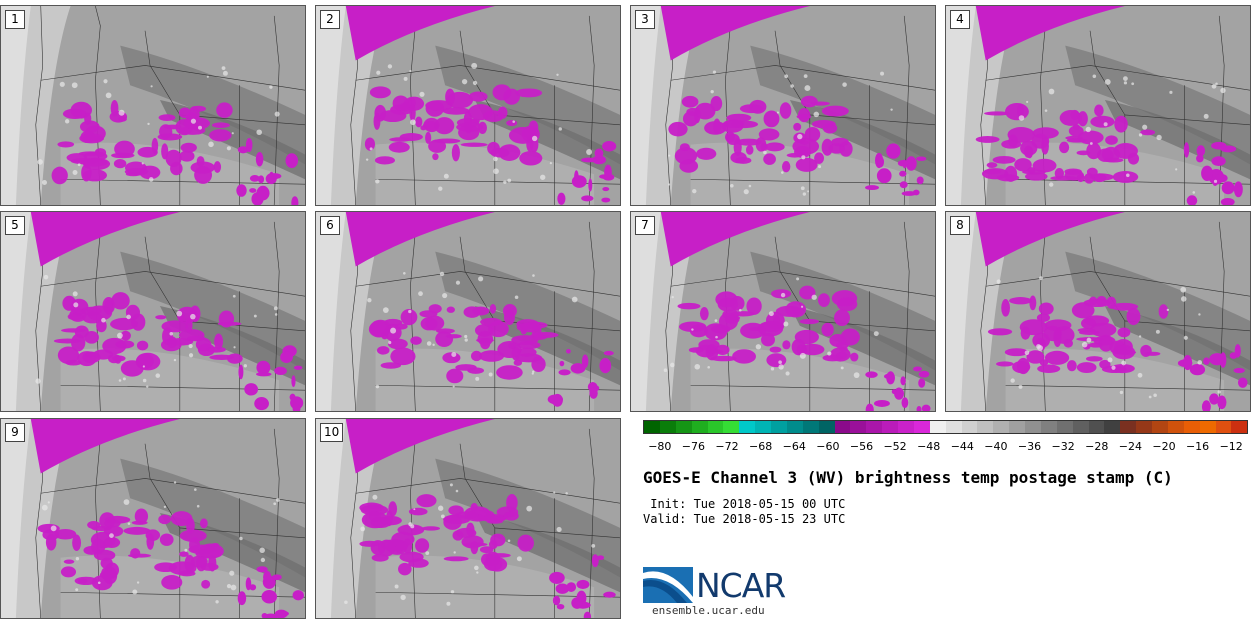 The height and width of the screenshot is (619, 1260). What do you see at coordinates (794, 446) in the screenshot?
I see `colorbar-tick-label: −64` at bounding box center [794, 446].